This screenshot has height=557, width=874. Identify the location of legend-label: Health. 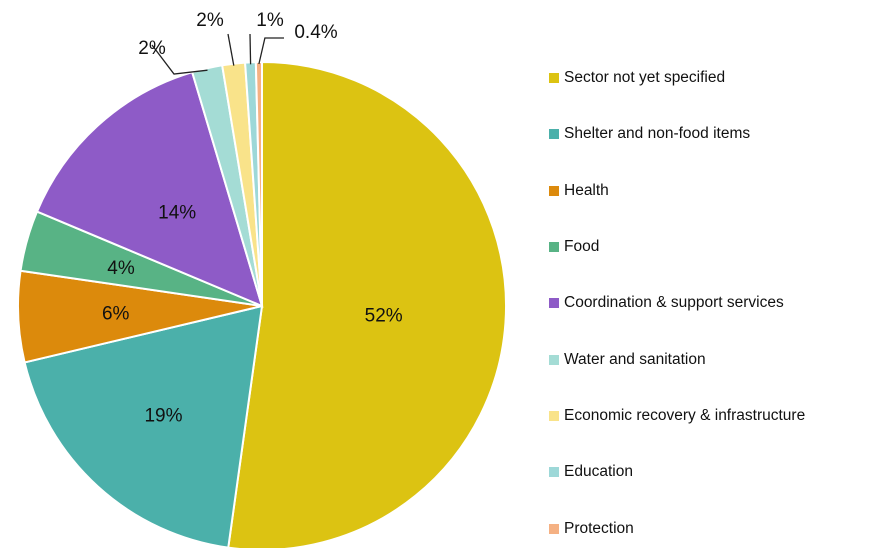
(586, 190).